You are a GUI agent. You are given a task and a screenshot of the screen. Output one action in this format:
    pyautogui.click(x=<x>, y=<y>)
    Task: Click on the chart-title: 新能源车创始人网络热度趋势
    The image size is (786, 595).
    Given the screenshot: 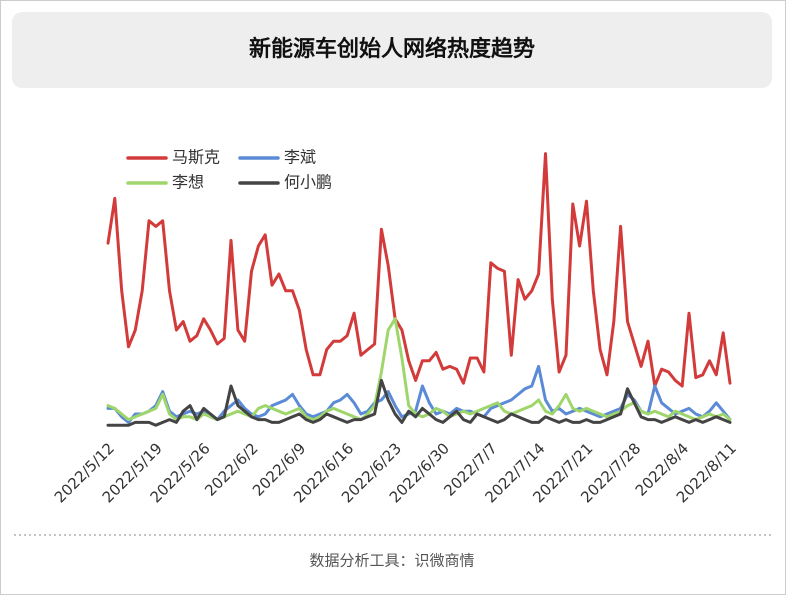 What is the action you would take?
    pyautogui.click(x=392, y=49)
    